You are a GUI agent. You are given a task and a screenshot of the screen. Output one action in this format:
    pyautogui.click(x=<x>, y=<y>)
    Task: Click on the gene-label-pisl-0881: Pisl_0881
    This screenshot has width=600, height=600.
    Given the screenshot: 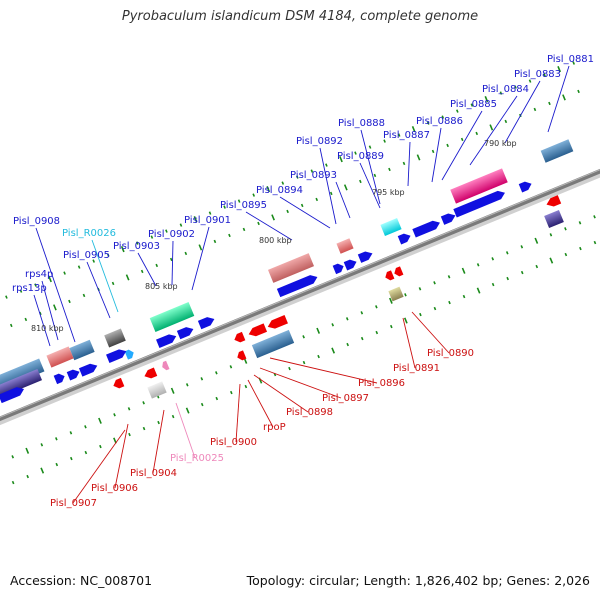 What is the action you would take?
    pyautogui.click(x=570, y=59)
    